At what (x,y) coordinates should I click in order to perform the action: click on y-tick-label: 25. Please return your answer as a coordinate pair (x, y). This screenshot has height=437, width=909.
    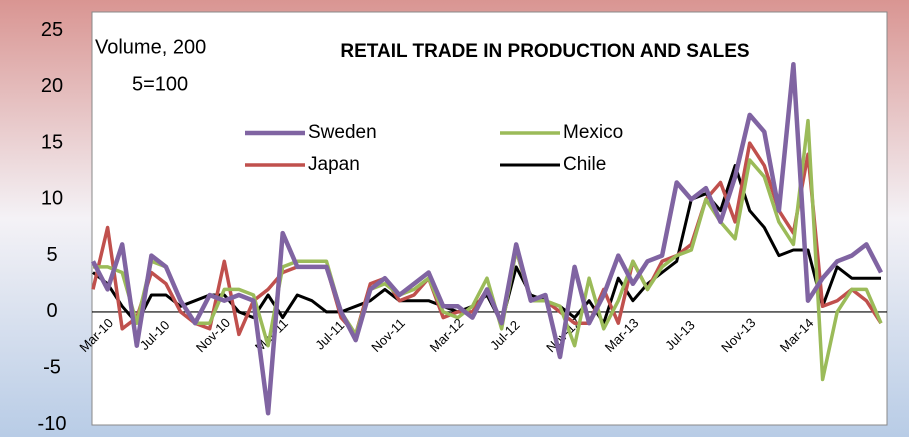
    Looking at the image, I should click on (52, 30).